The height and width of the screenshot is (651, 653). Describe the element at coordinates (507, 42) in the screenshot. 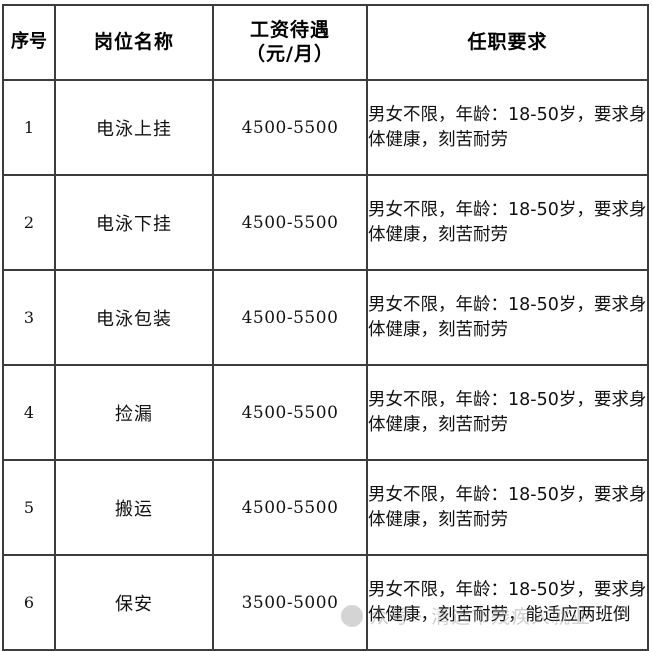

I see `column-header-requirements: 任职要求` at that location.